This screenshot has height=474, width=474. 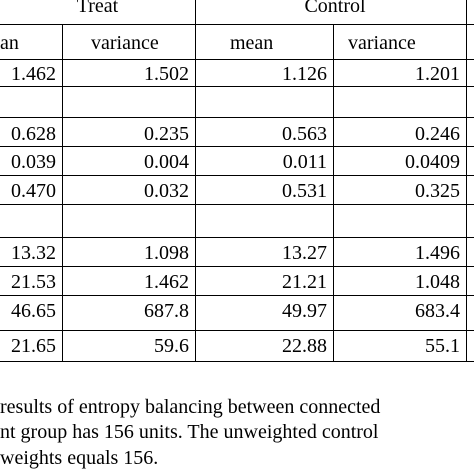 What do you see at coordinates (237, 361) in the screenshot?
I see `table-rule-bottom` at bounding box center [237, 361].